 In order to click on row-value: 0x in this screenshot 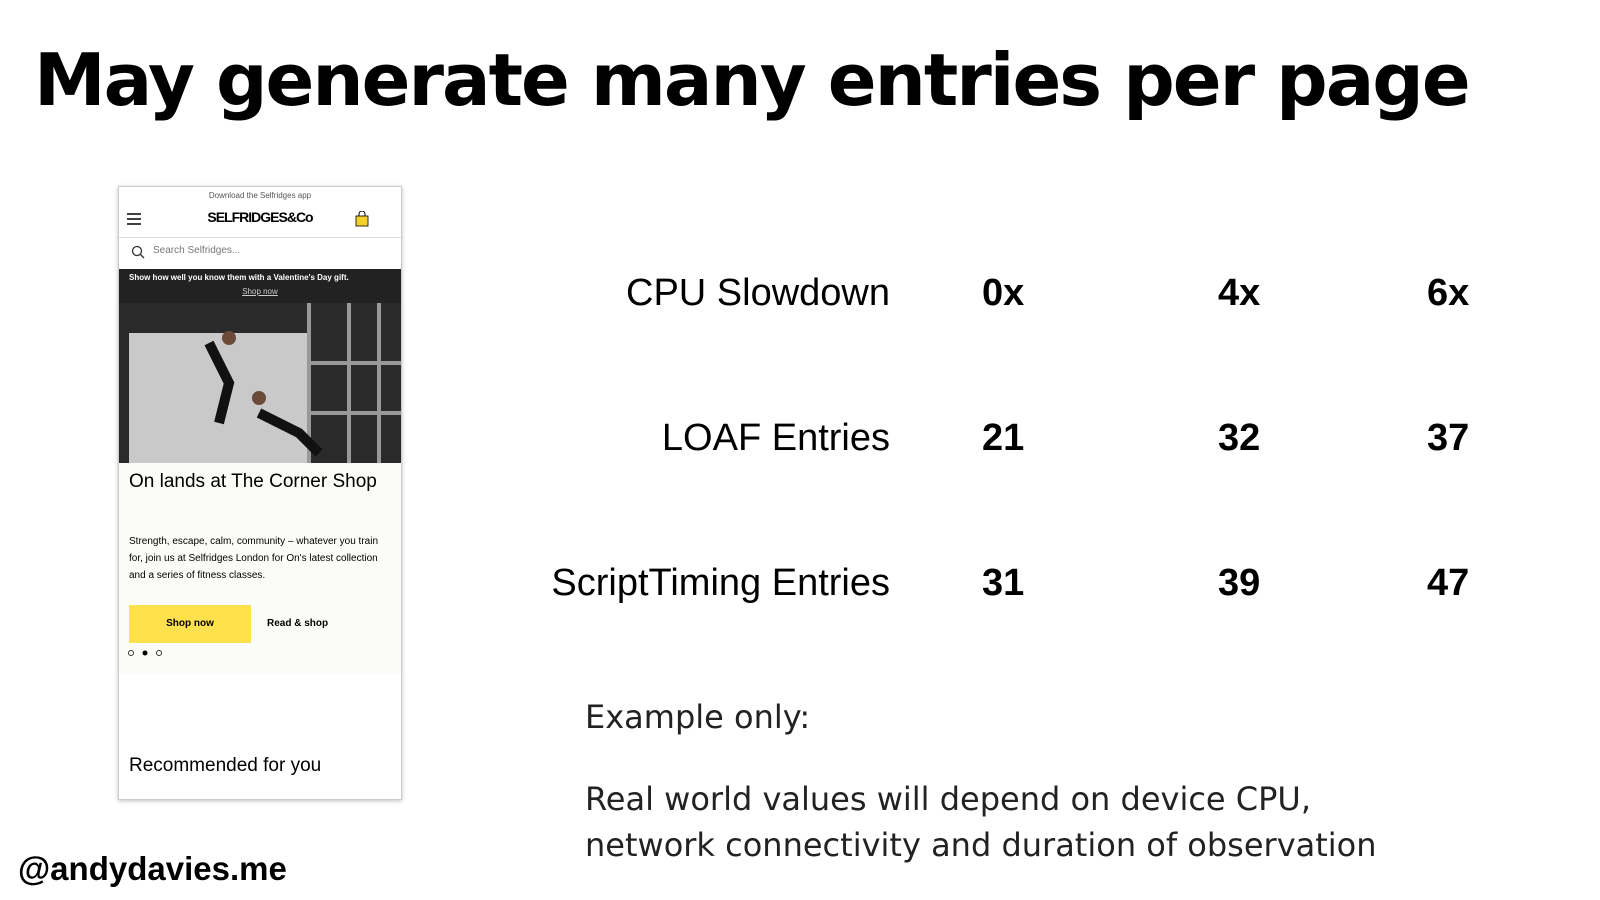, I will do `click(1003, 293)`.